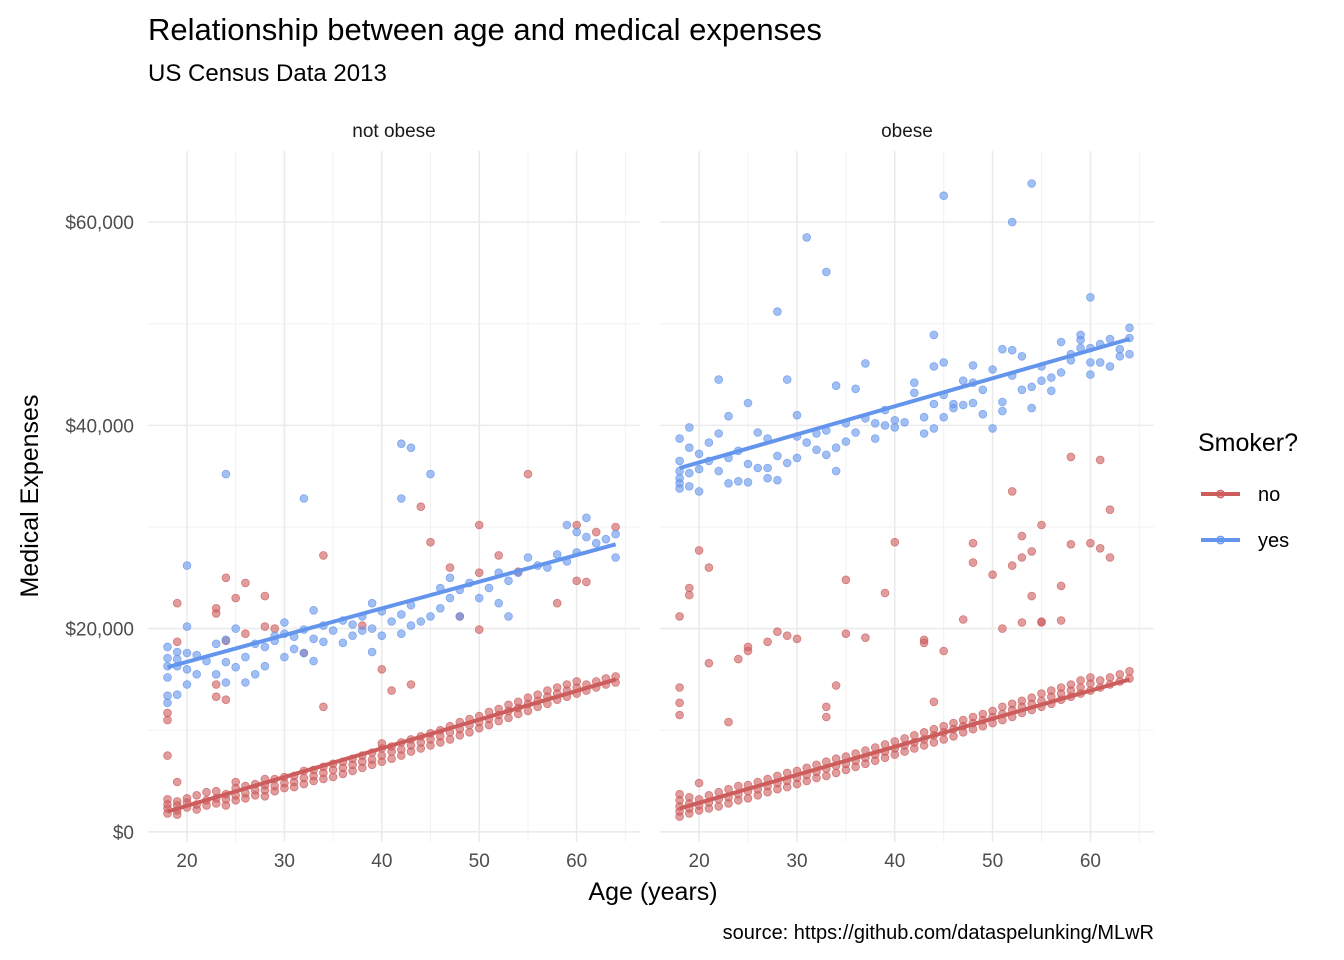 The height and width of the screenshot is (960, 1344). What do you see at coordinates (1220, 540) in the screenshot?
I see `legend-key-point` at bounding box center [1220, 540].